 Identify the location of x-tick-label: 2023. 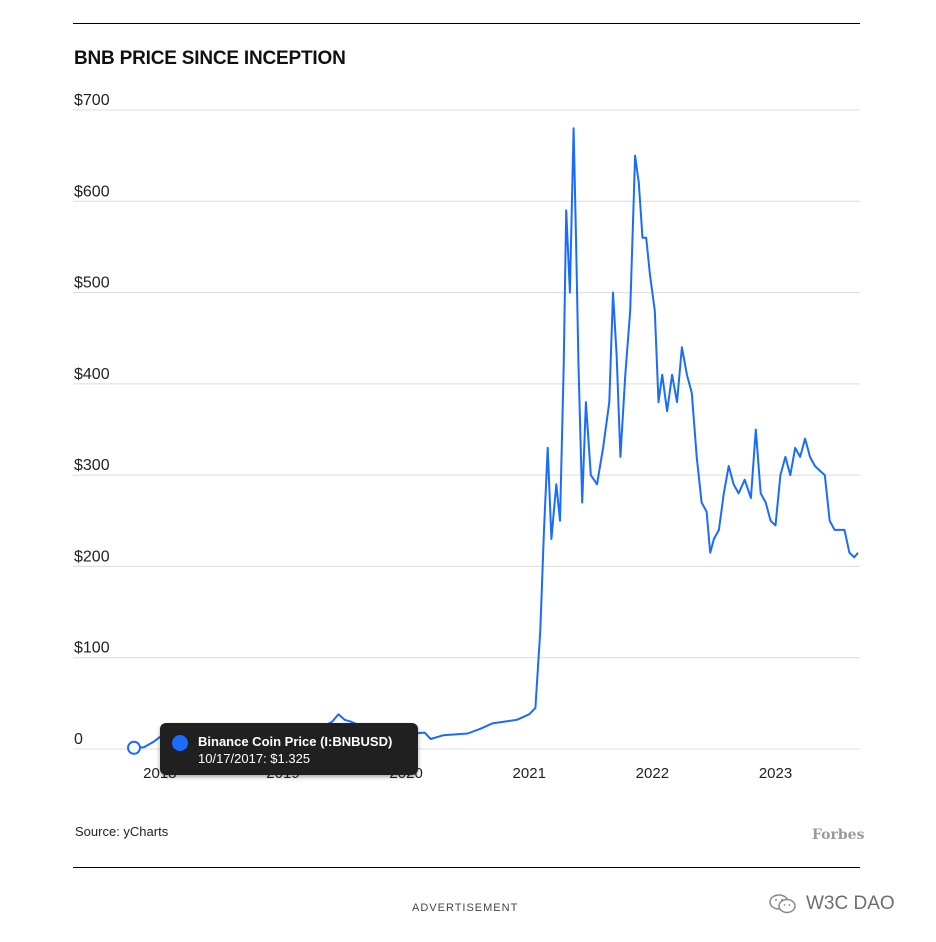
(775, 773).